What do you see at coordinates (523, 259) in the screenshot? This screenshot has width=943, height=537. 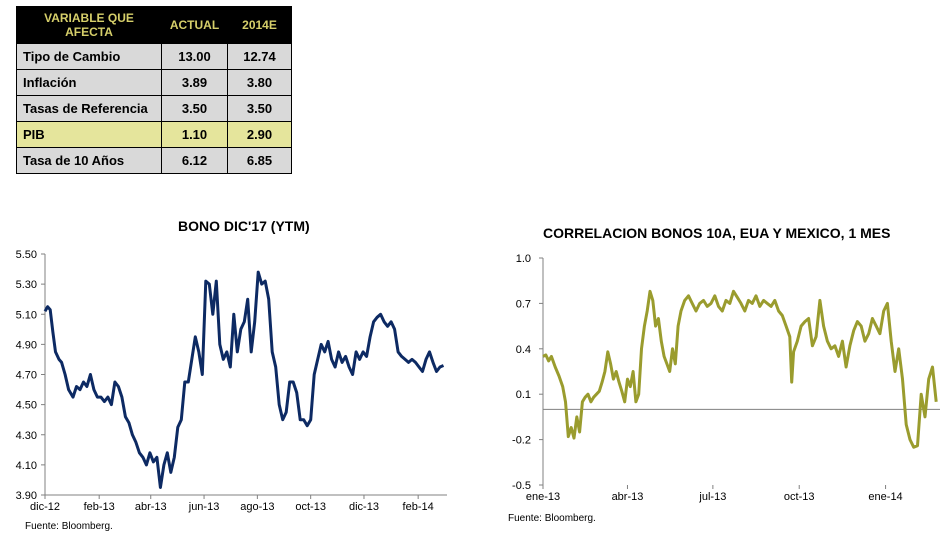 I see `y-tick-label: 1.0` at bounding box center [523, 259].